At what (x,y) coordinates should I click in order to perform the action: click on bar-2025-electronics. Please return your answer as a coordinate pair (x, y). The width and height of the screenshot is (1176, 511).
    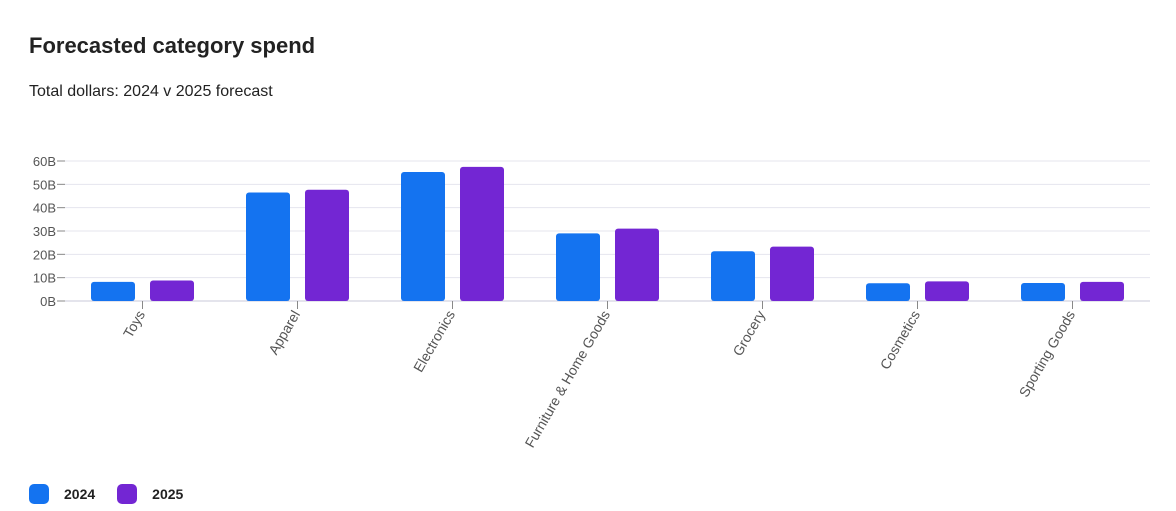
    Looking at the image, I should click on (482, 233).